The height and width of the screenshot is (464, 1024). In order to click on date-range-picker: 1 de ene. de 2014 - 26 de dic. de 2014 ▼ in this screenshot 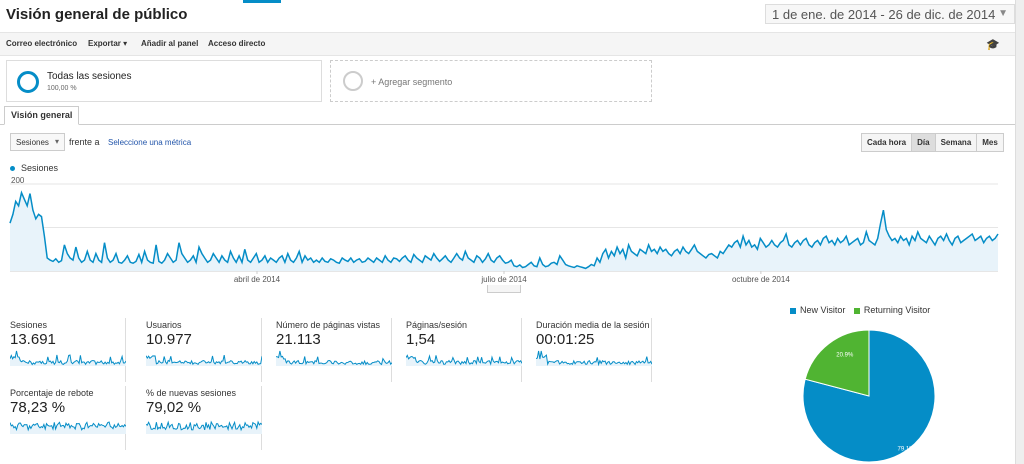, I will do `click(890, 14)`.